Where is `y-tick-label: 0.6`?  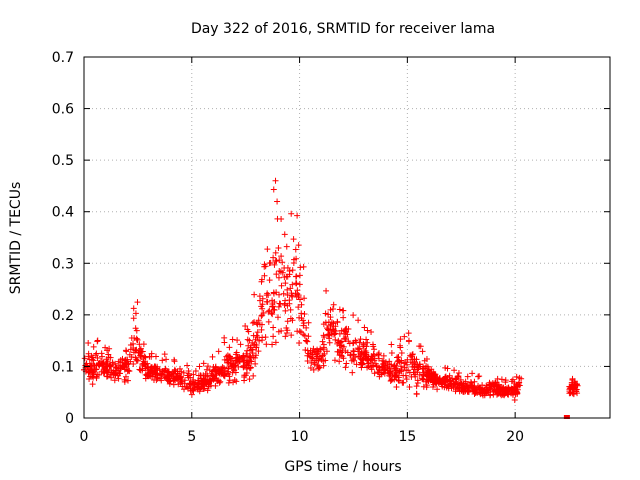
y-tick-label: 0.6 is located at coordinates (63, 110).